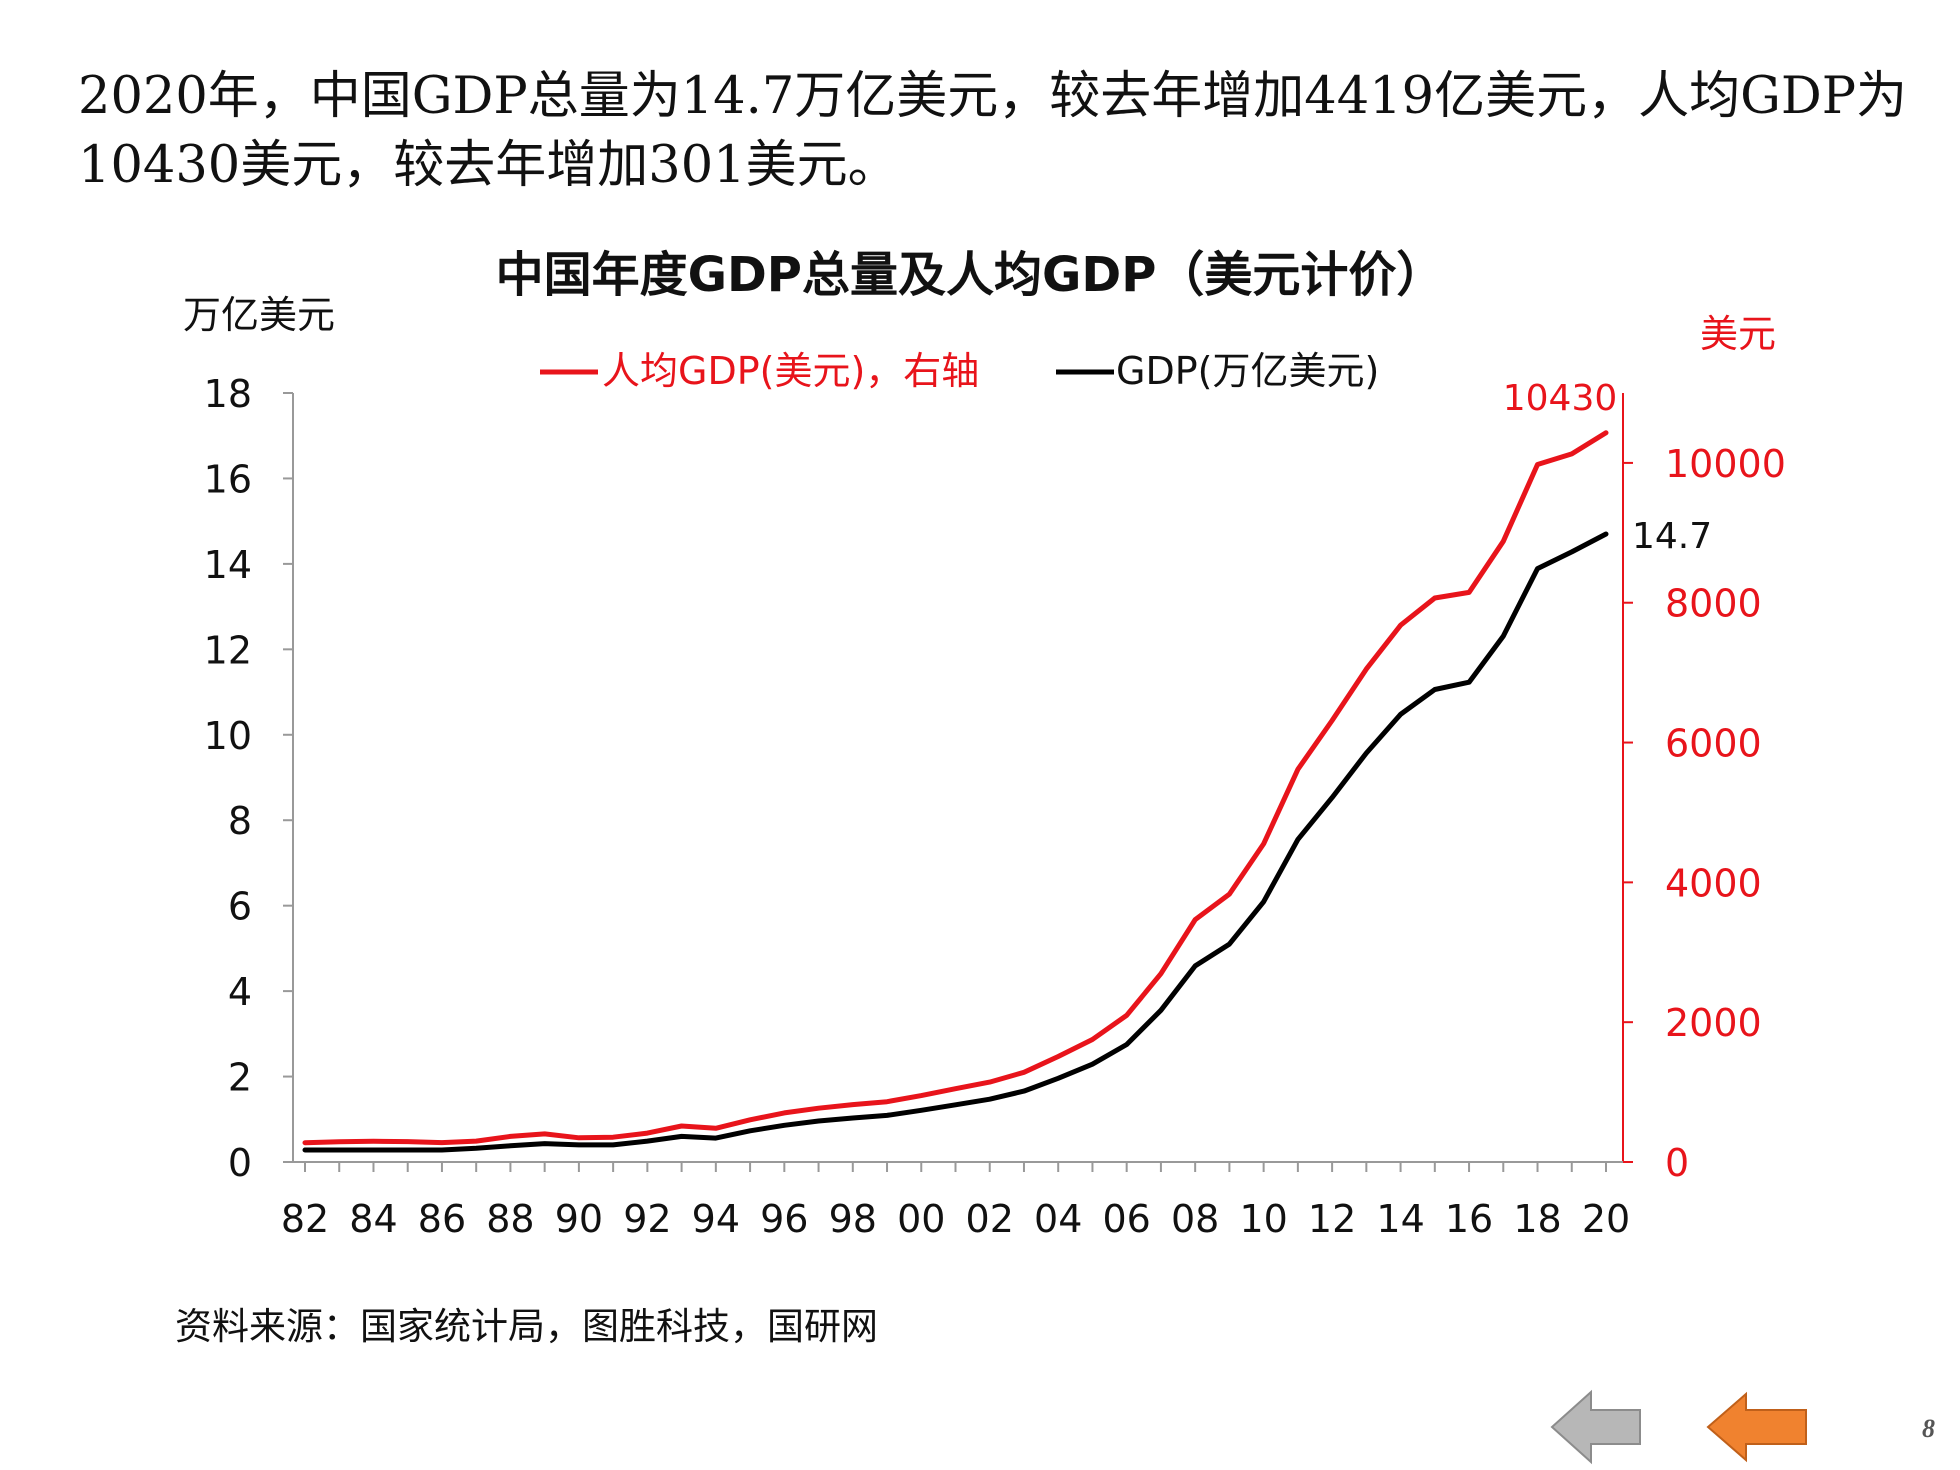 The width and height of the screenshot is (1960, 1470). What do you see at coordinates (1127, 1219) in the screenshot?
I see `x-tick-label: 06` at bounding box center [1127, 1219].